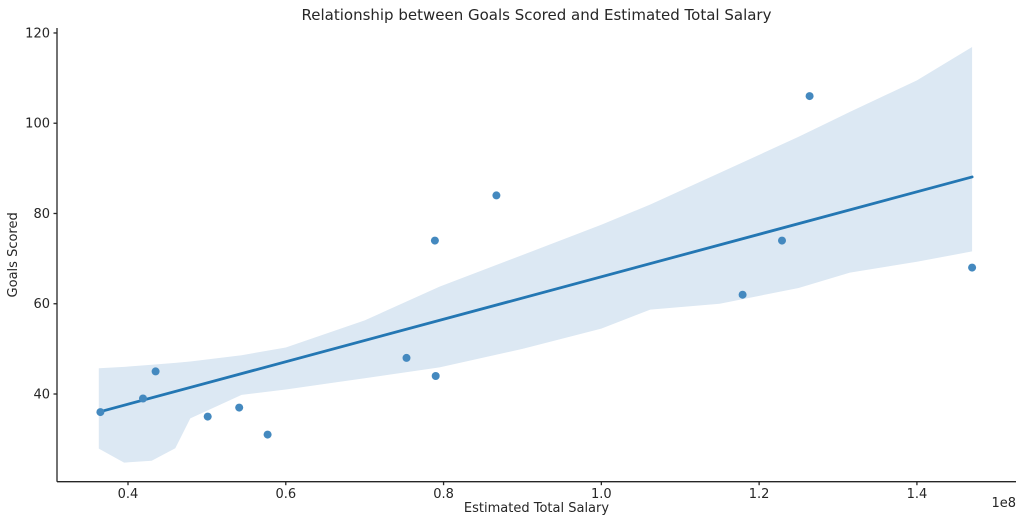  Describe the element at coordinates (536, 508) in the screenshot. I see `x-axis-label: Estimated Total Salary` at that location.